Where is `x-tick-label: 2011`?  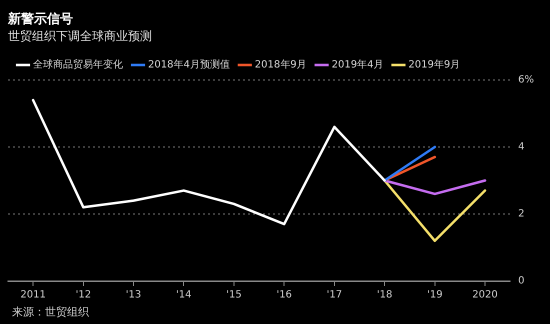
x-tick-label: 2011 is located at coordinates (33, 295).